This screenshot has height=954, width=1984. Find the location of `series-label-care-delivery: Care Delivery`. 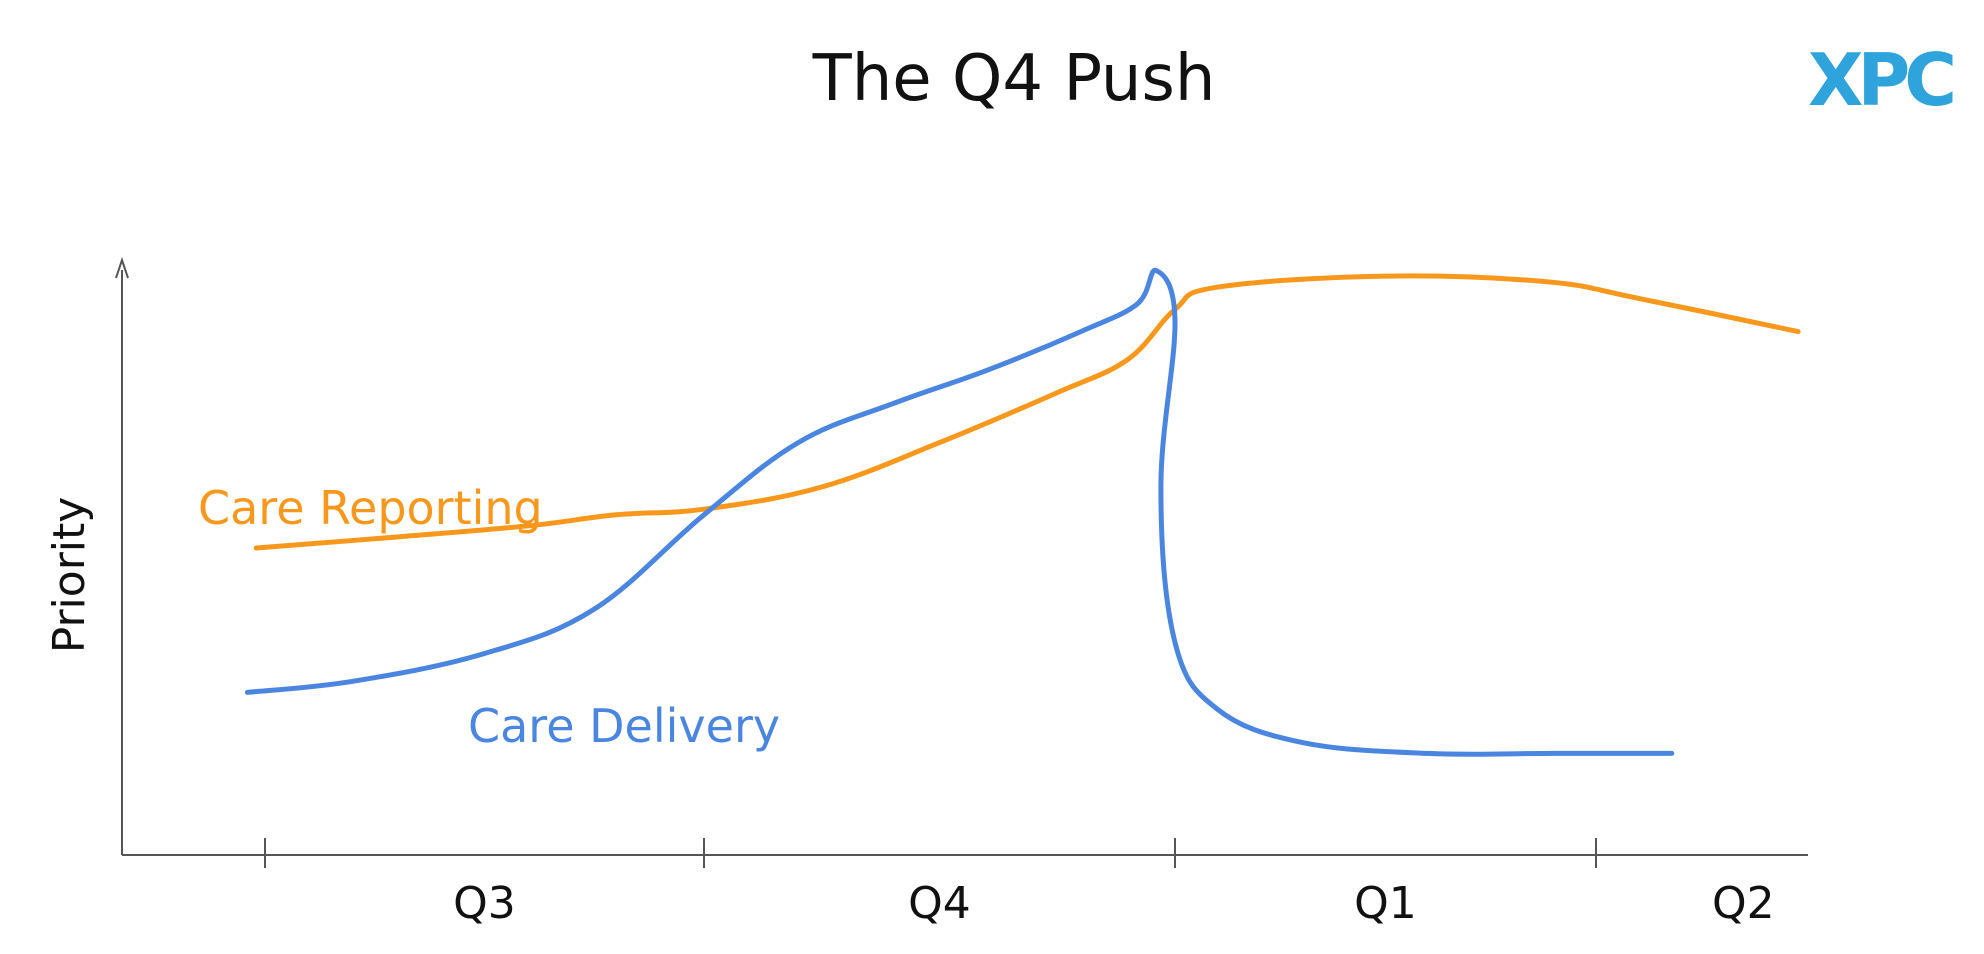

series-label-care-delivery: Care Delivery is located at coordinates (624, 726).